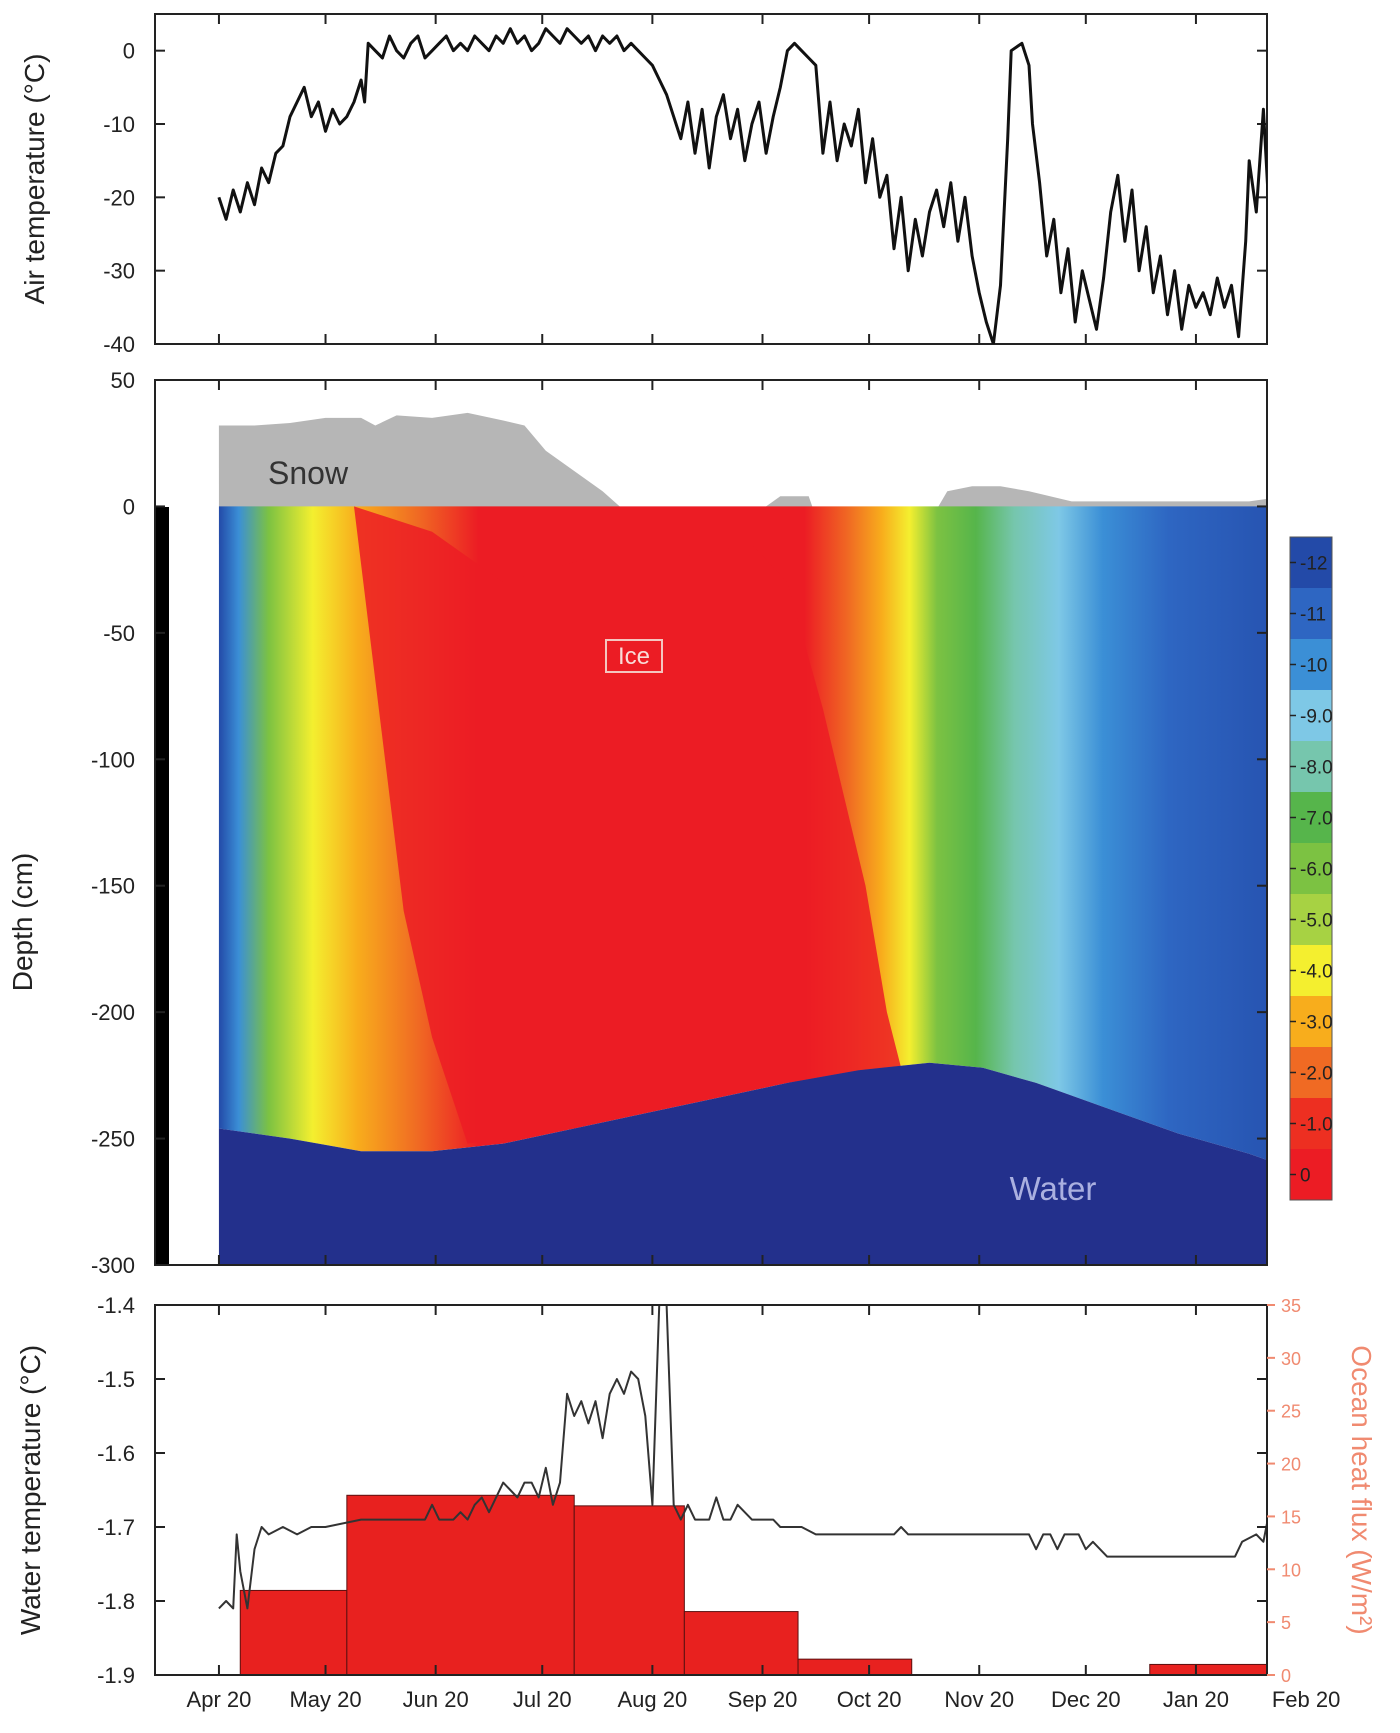 The height and width of the screenshot is (1733, 1400). I want to click on colorbar-tick-label: -5.0, so click(1316, 921).